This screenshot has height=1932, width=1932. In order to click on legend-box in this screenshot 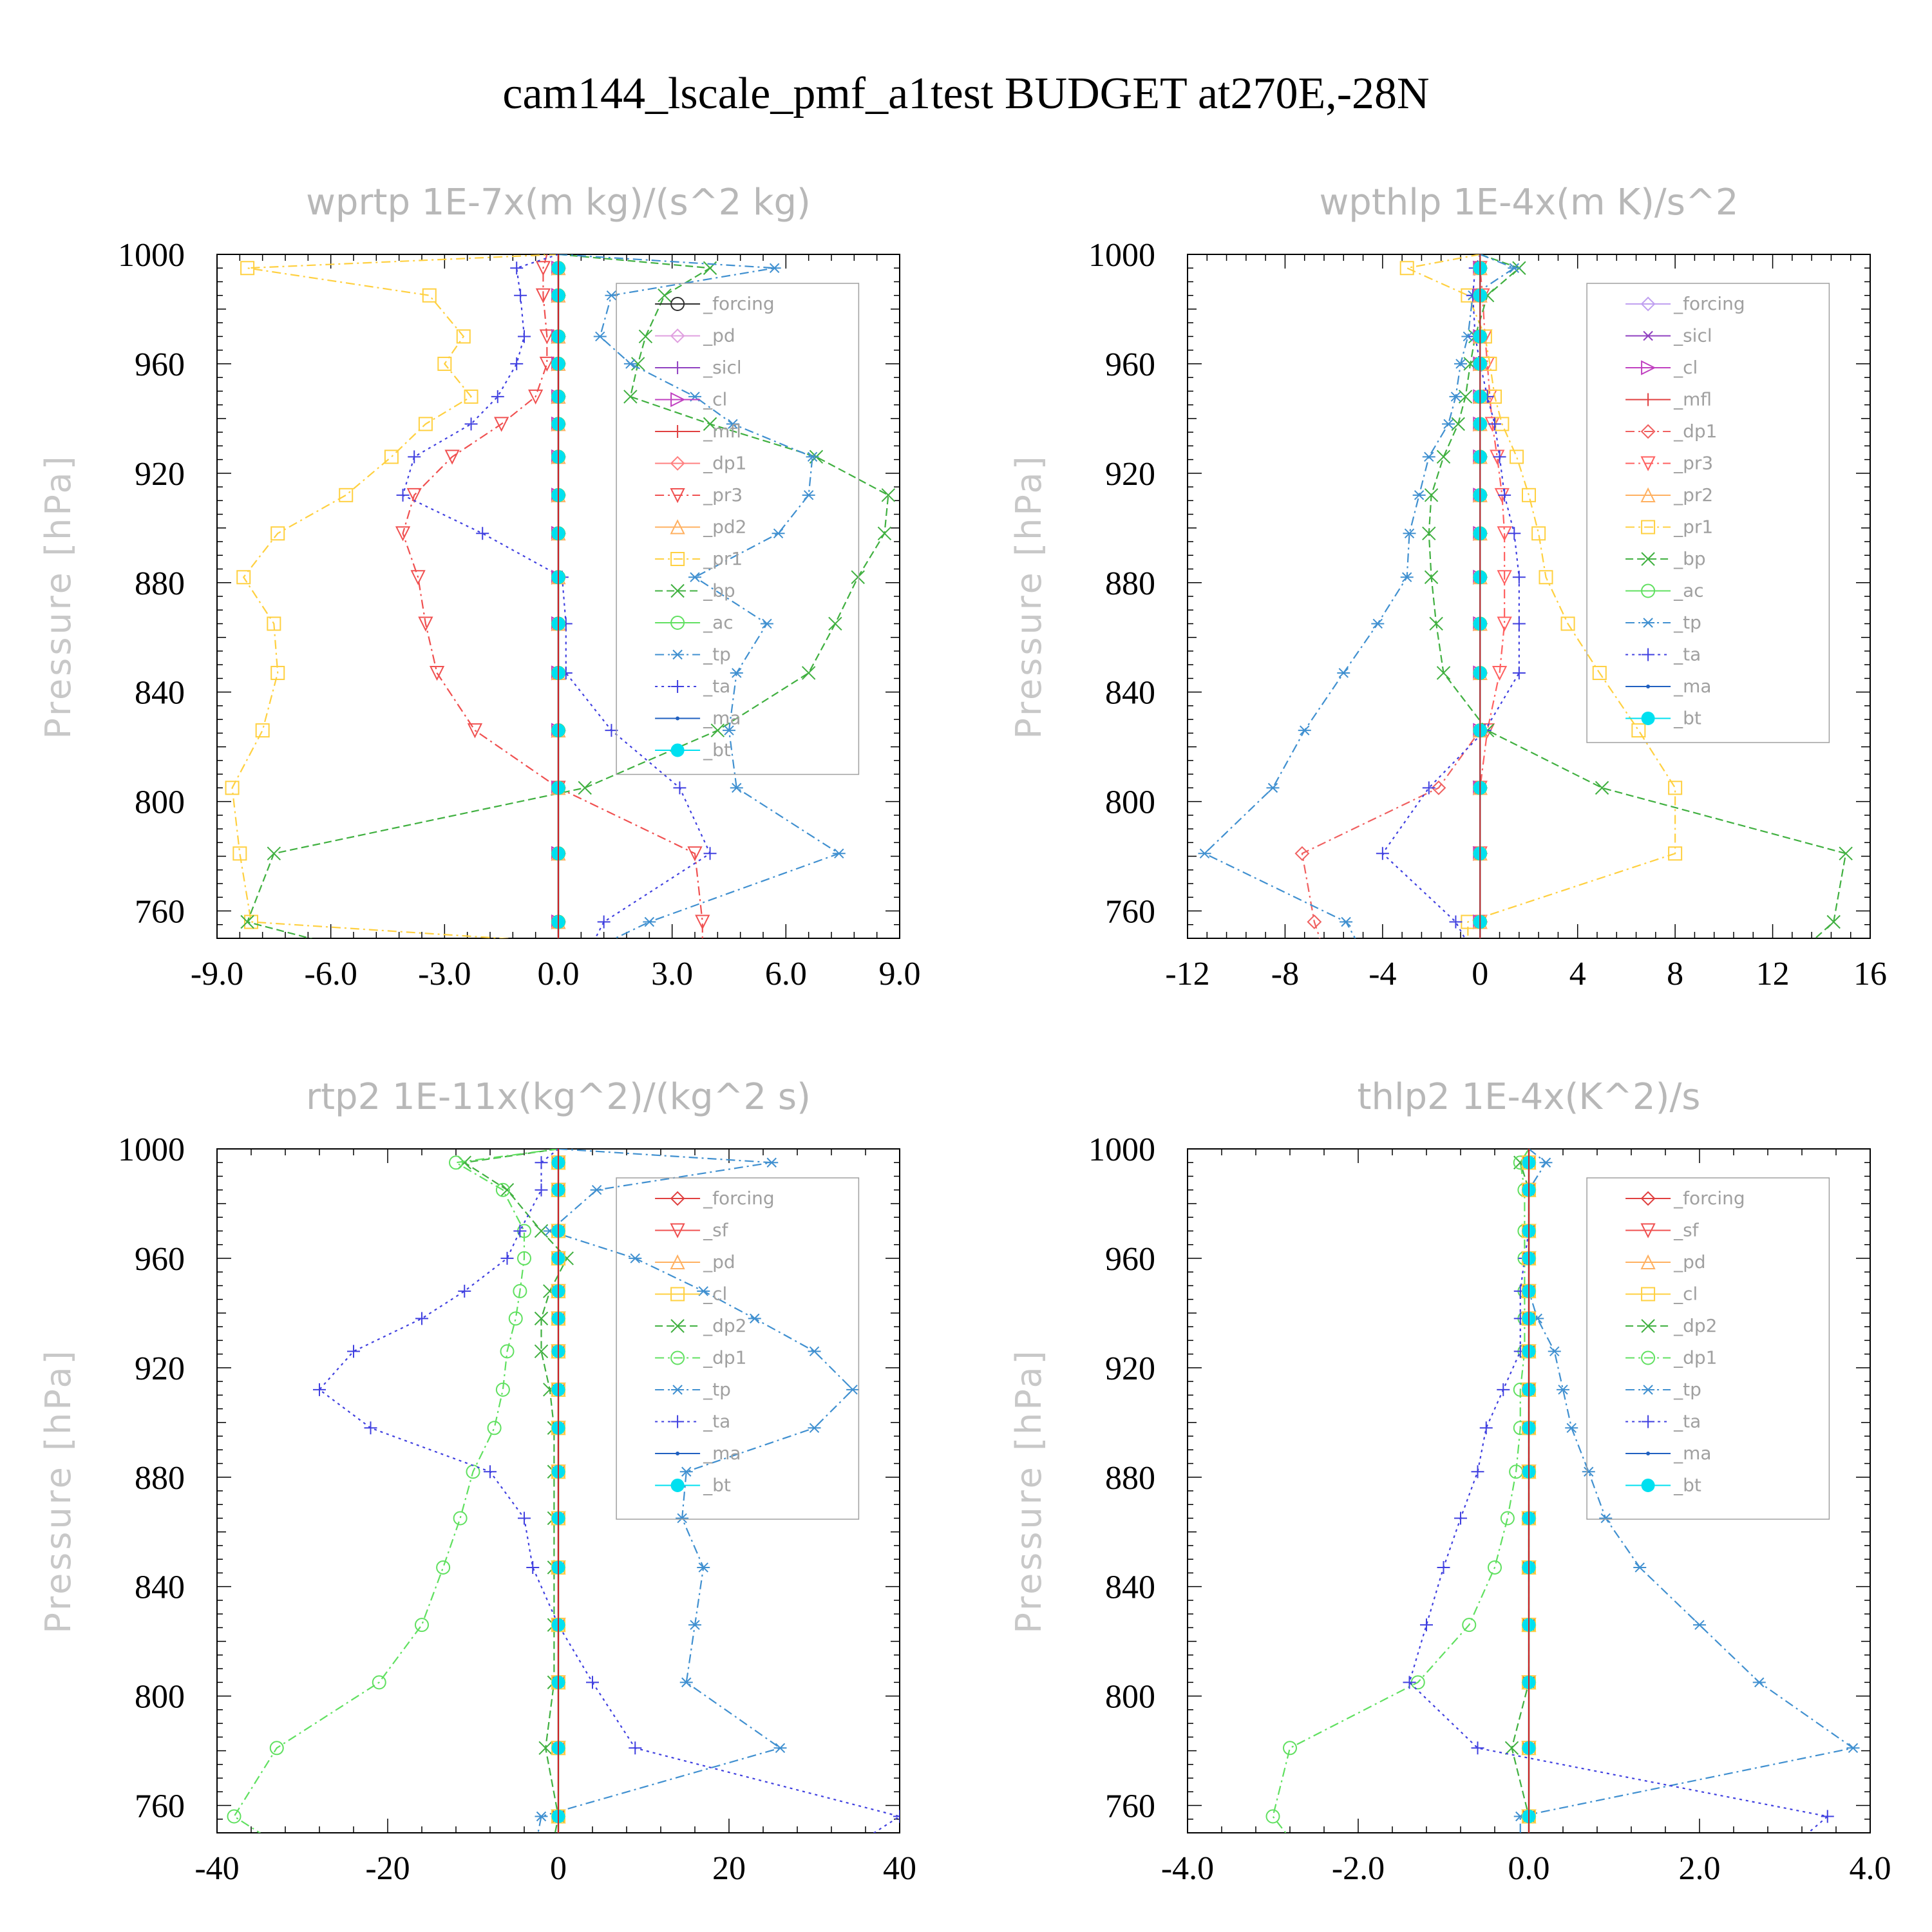, I will do `click(1708, 1349)`.